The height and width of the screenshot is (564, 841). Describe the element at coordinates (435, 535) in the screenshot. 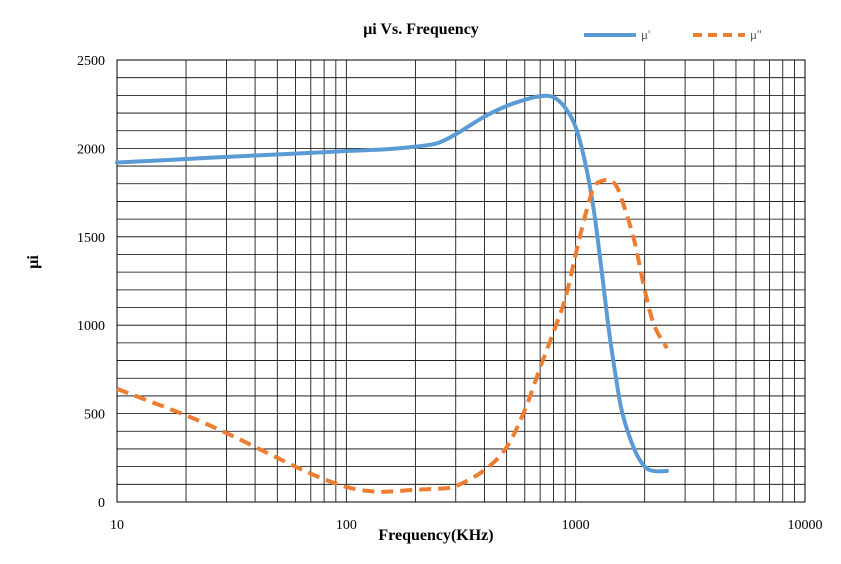

I see `x-axis-title: Frequency(KHz)` at that location.